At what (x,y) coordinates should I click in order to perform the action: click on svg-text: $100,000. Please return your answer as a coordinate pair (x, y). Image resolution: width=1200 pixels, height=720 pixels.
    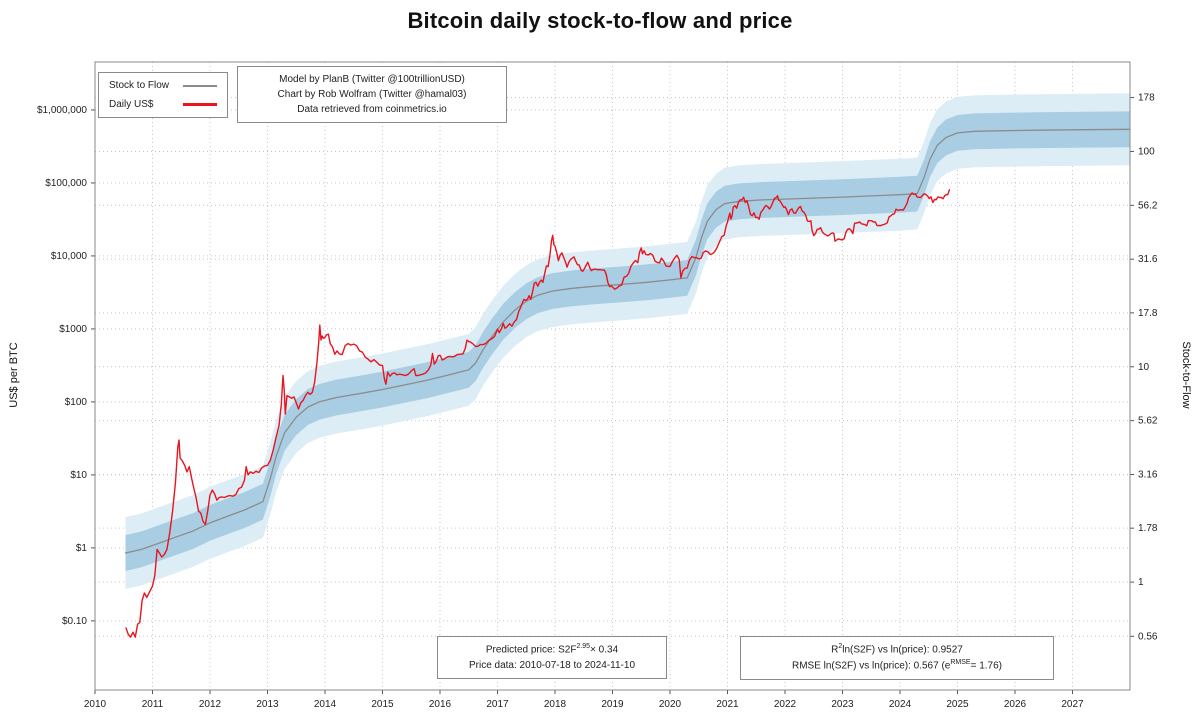
    Looking at the image, I should click on (66, 183).